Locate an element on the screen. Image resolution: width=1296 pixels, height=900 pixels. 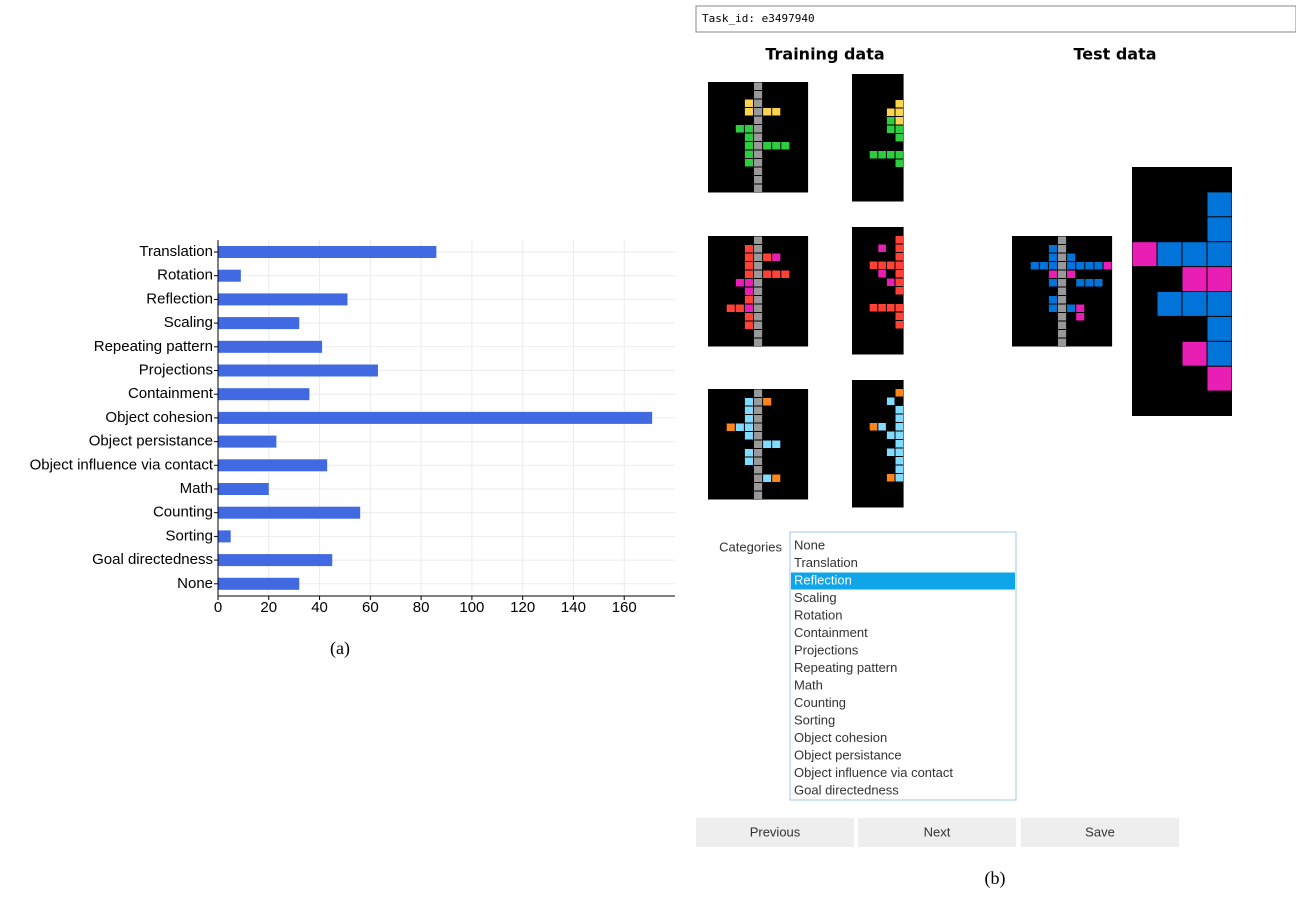
category-option: Projections is located at coordinates (826, 649).